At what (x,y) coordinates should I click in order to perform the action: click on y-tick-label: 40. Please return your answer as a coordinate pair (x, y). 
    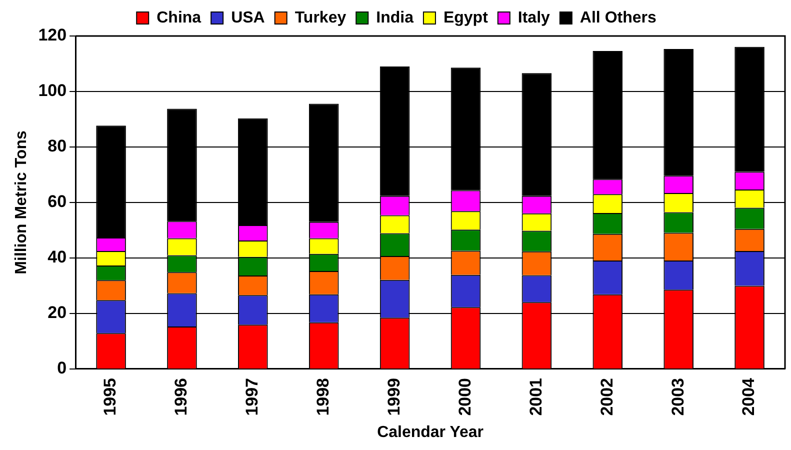
    Looking at the image, I should click on (57, 257).